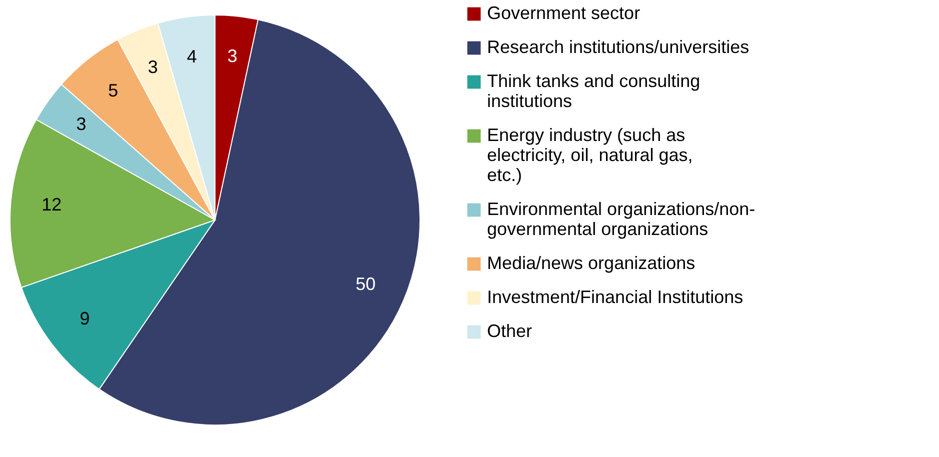 Image resolution: width=939 pixels, height=457 pixels. Describe the element at coordinates (563, 13) in the screenshot. I see `legend-label: Government sector` at that location.